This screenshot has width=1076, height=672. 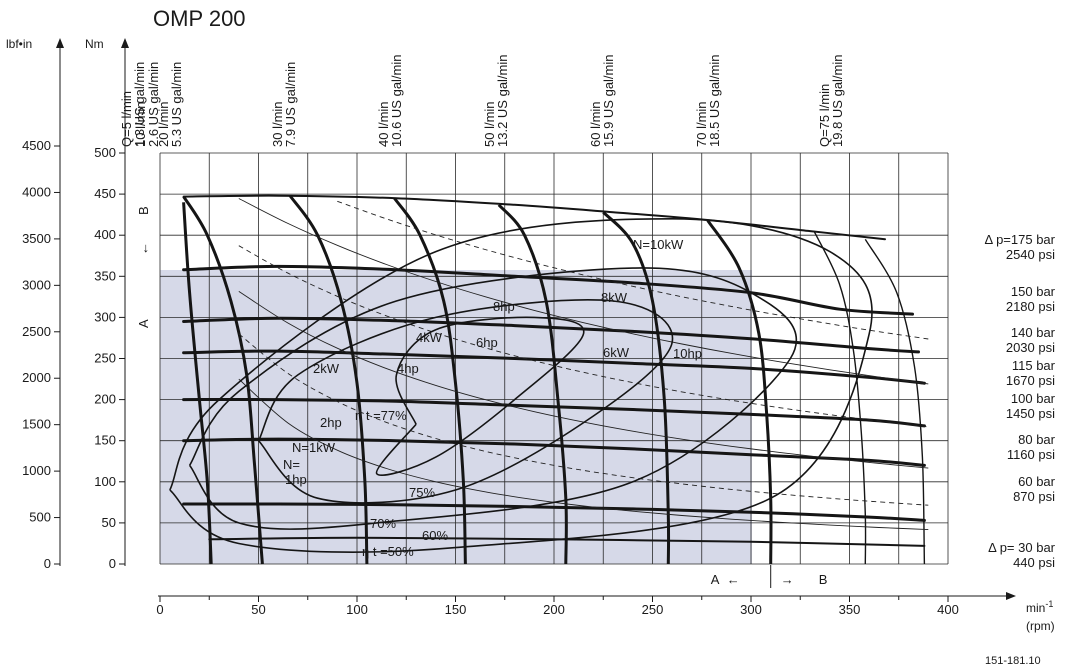 What do you see at coordinates (751, 609) in the screenshot?
I see `x-tick-label: 300` at bounding box center [751, 609].